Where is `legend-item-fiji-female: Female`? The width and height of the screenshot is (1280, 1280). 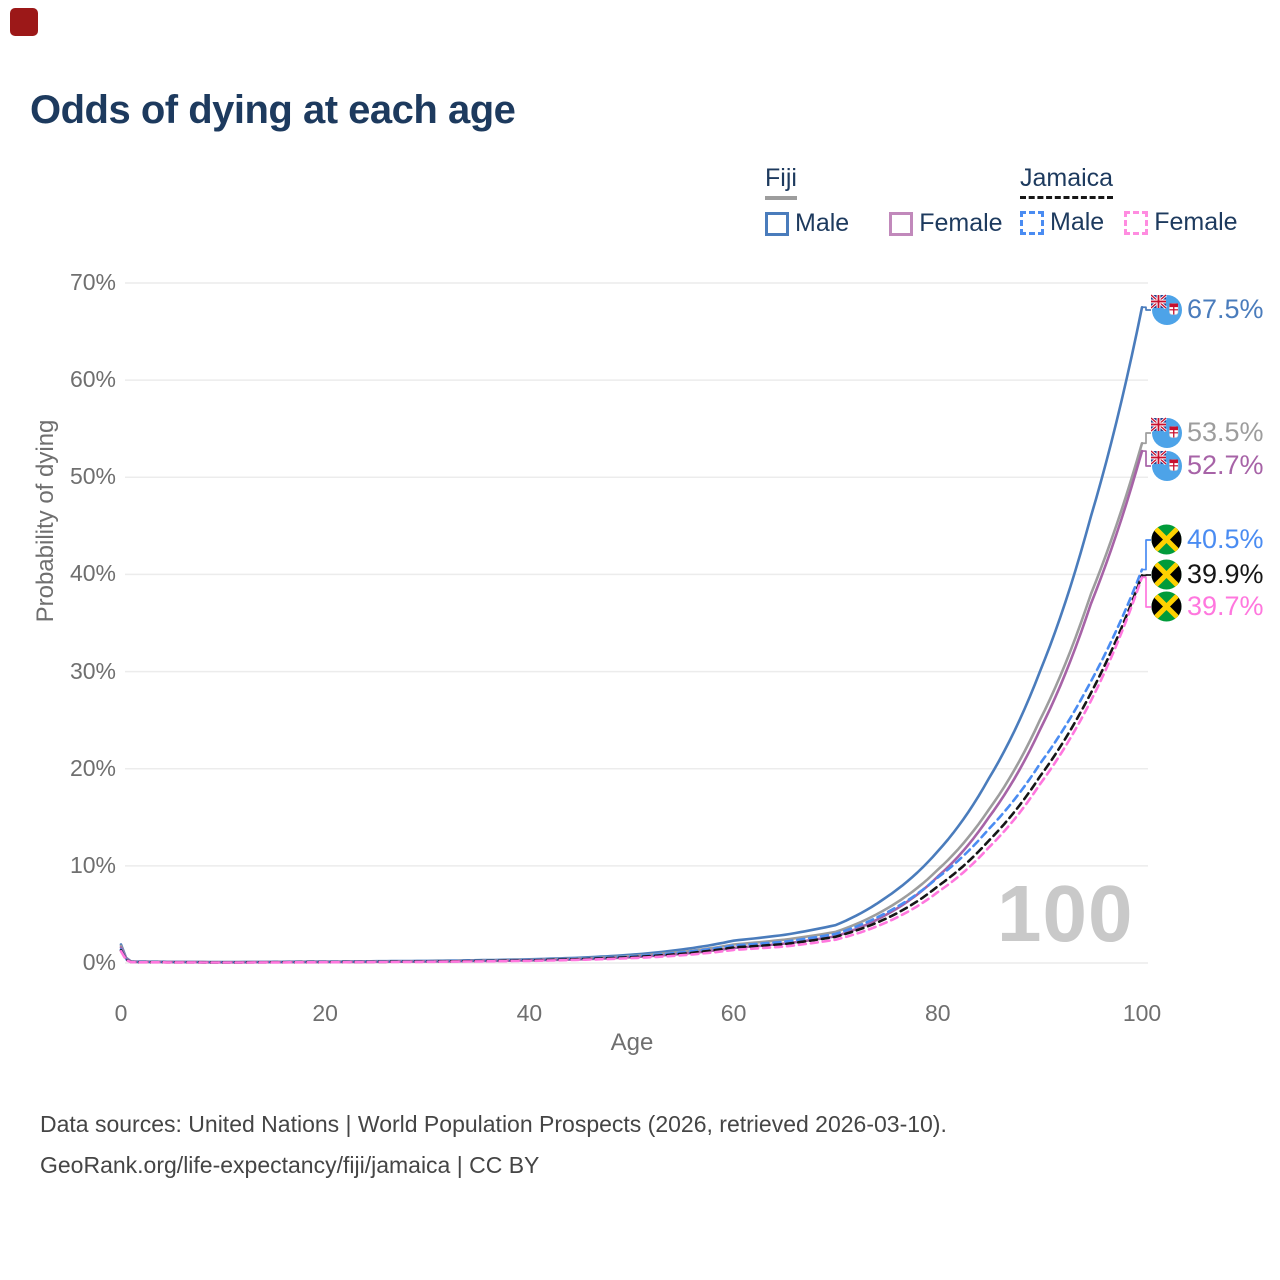
legend-item-fiji-female: Female is located at coordinates (946, 223).